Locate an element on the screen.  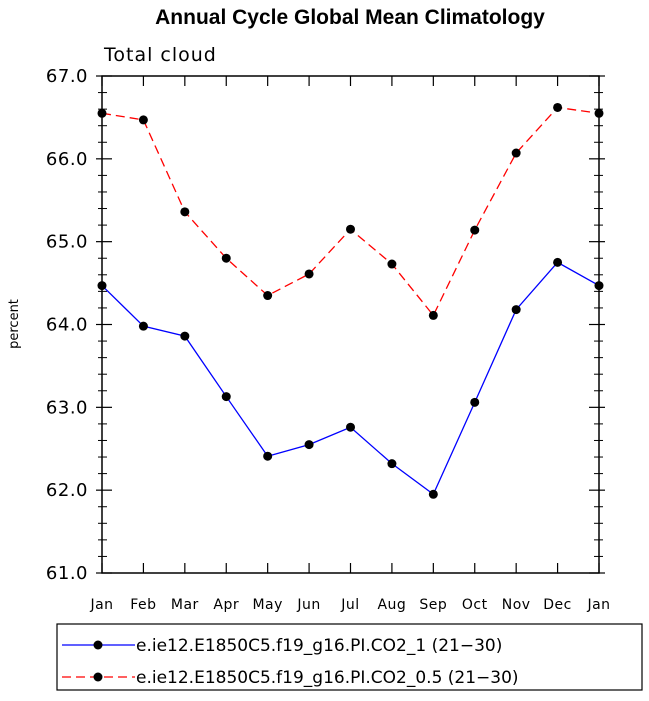
x-tick-label: Nov is located at coordinates (516, 605).